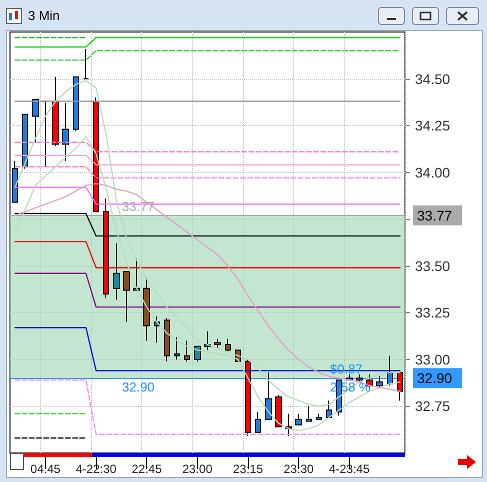 The height and width of the screenshot is (482, 487). Describe the element at coordinates (432, 266) in the screenshot. I see `y-tick-label: 33.50` at that location.